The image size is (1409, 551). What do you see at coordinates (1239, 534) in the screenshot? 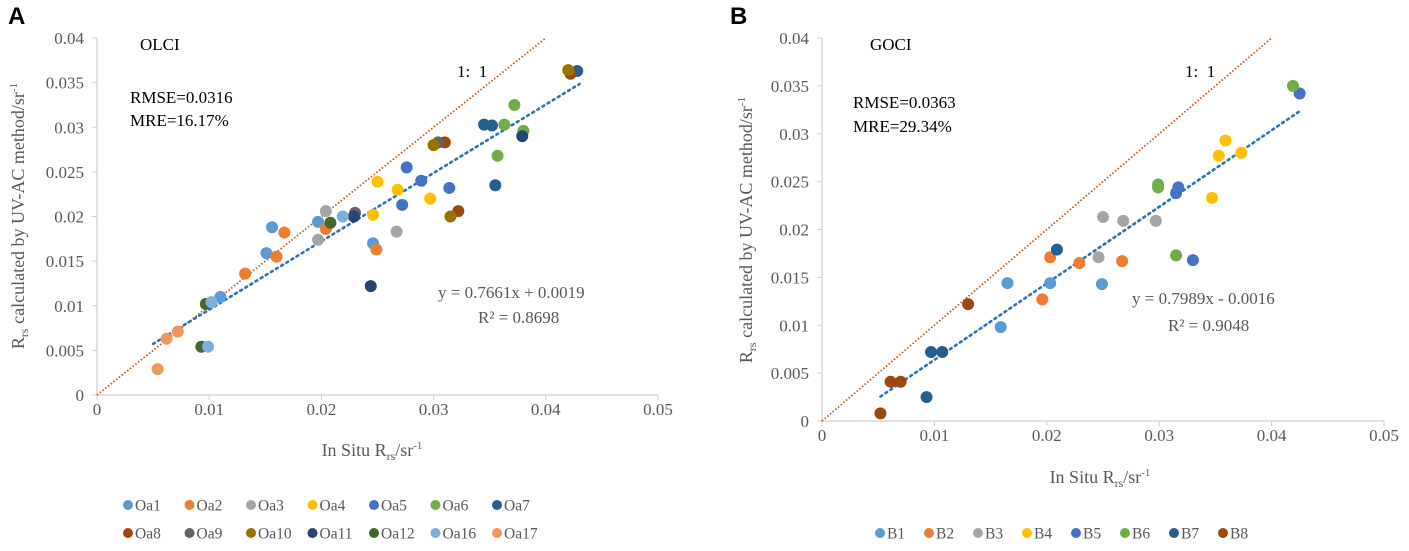
I see `legend-label: B8` at bounding box center [1239, 534].